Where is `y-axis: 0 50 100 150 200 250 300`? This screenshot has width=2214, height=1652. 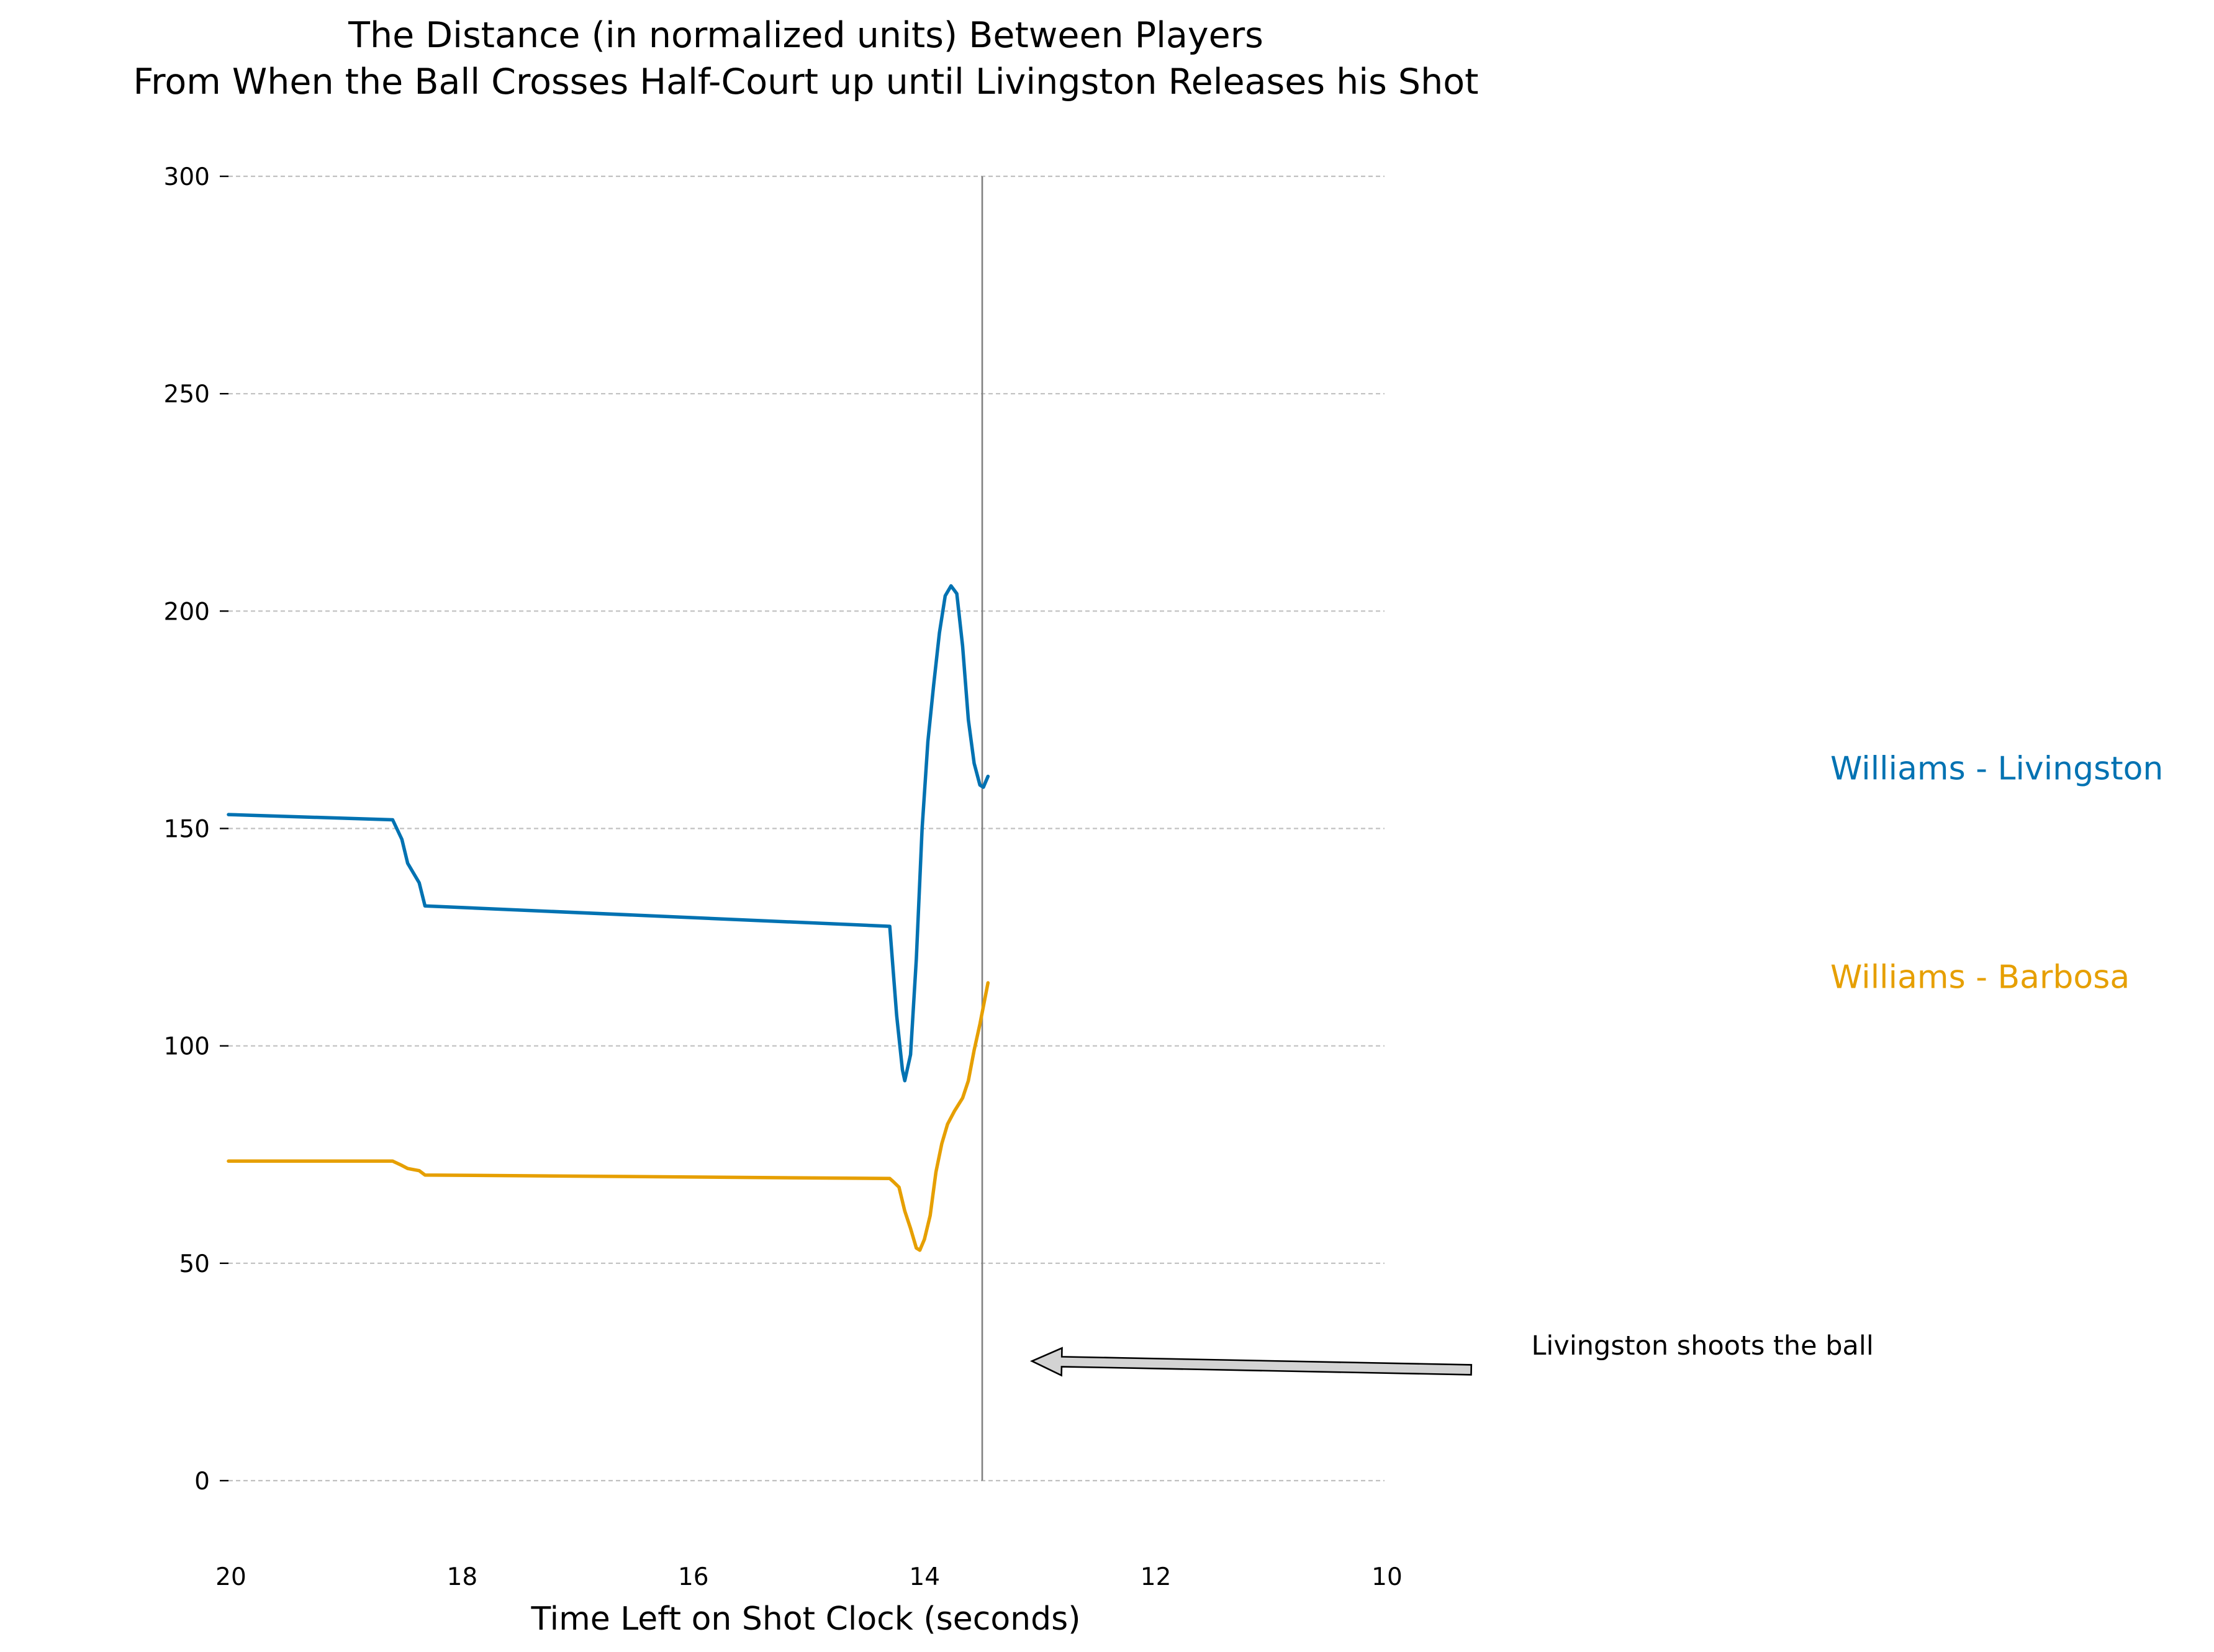 y-axis: 0 50 100 150 200 250 300 is located at coordinates (196, 830).